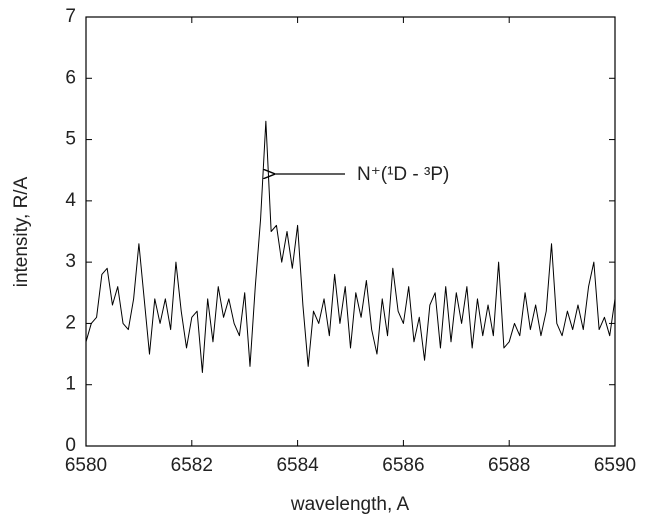  I want to click on x-tick-label: 6590, so click(615, 465).